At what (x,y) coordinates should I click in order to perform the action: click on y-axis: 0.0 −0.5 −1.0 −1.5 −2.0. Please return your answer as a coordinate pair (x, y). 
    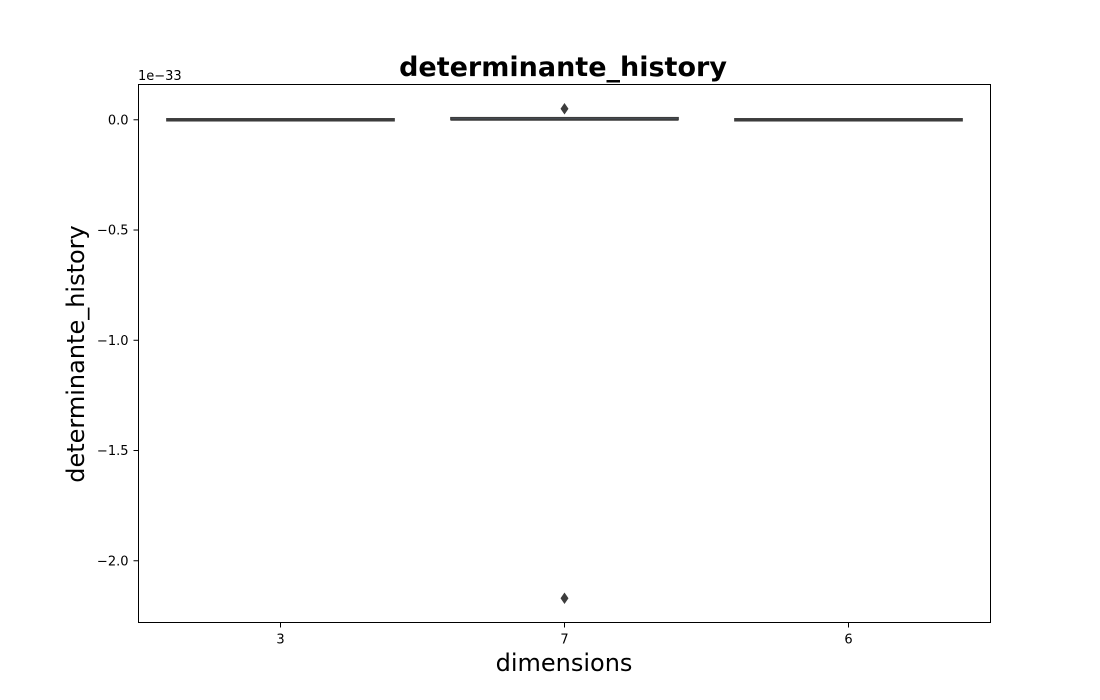
    Looking at the image, I should click on (118, 341).